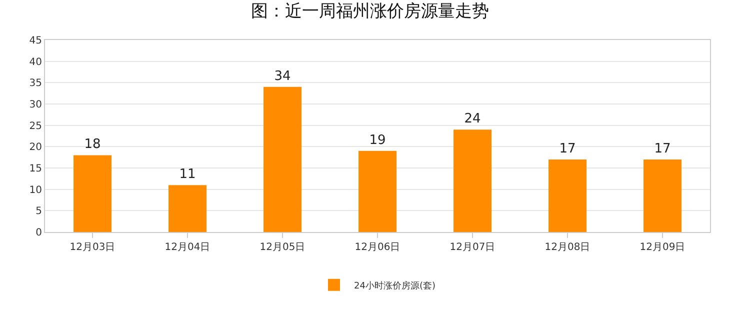  I want to click on legend-label: 24小时涨价房源(套), so click(395, 286).